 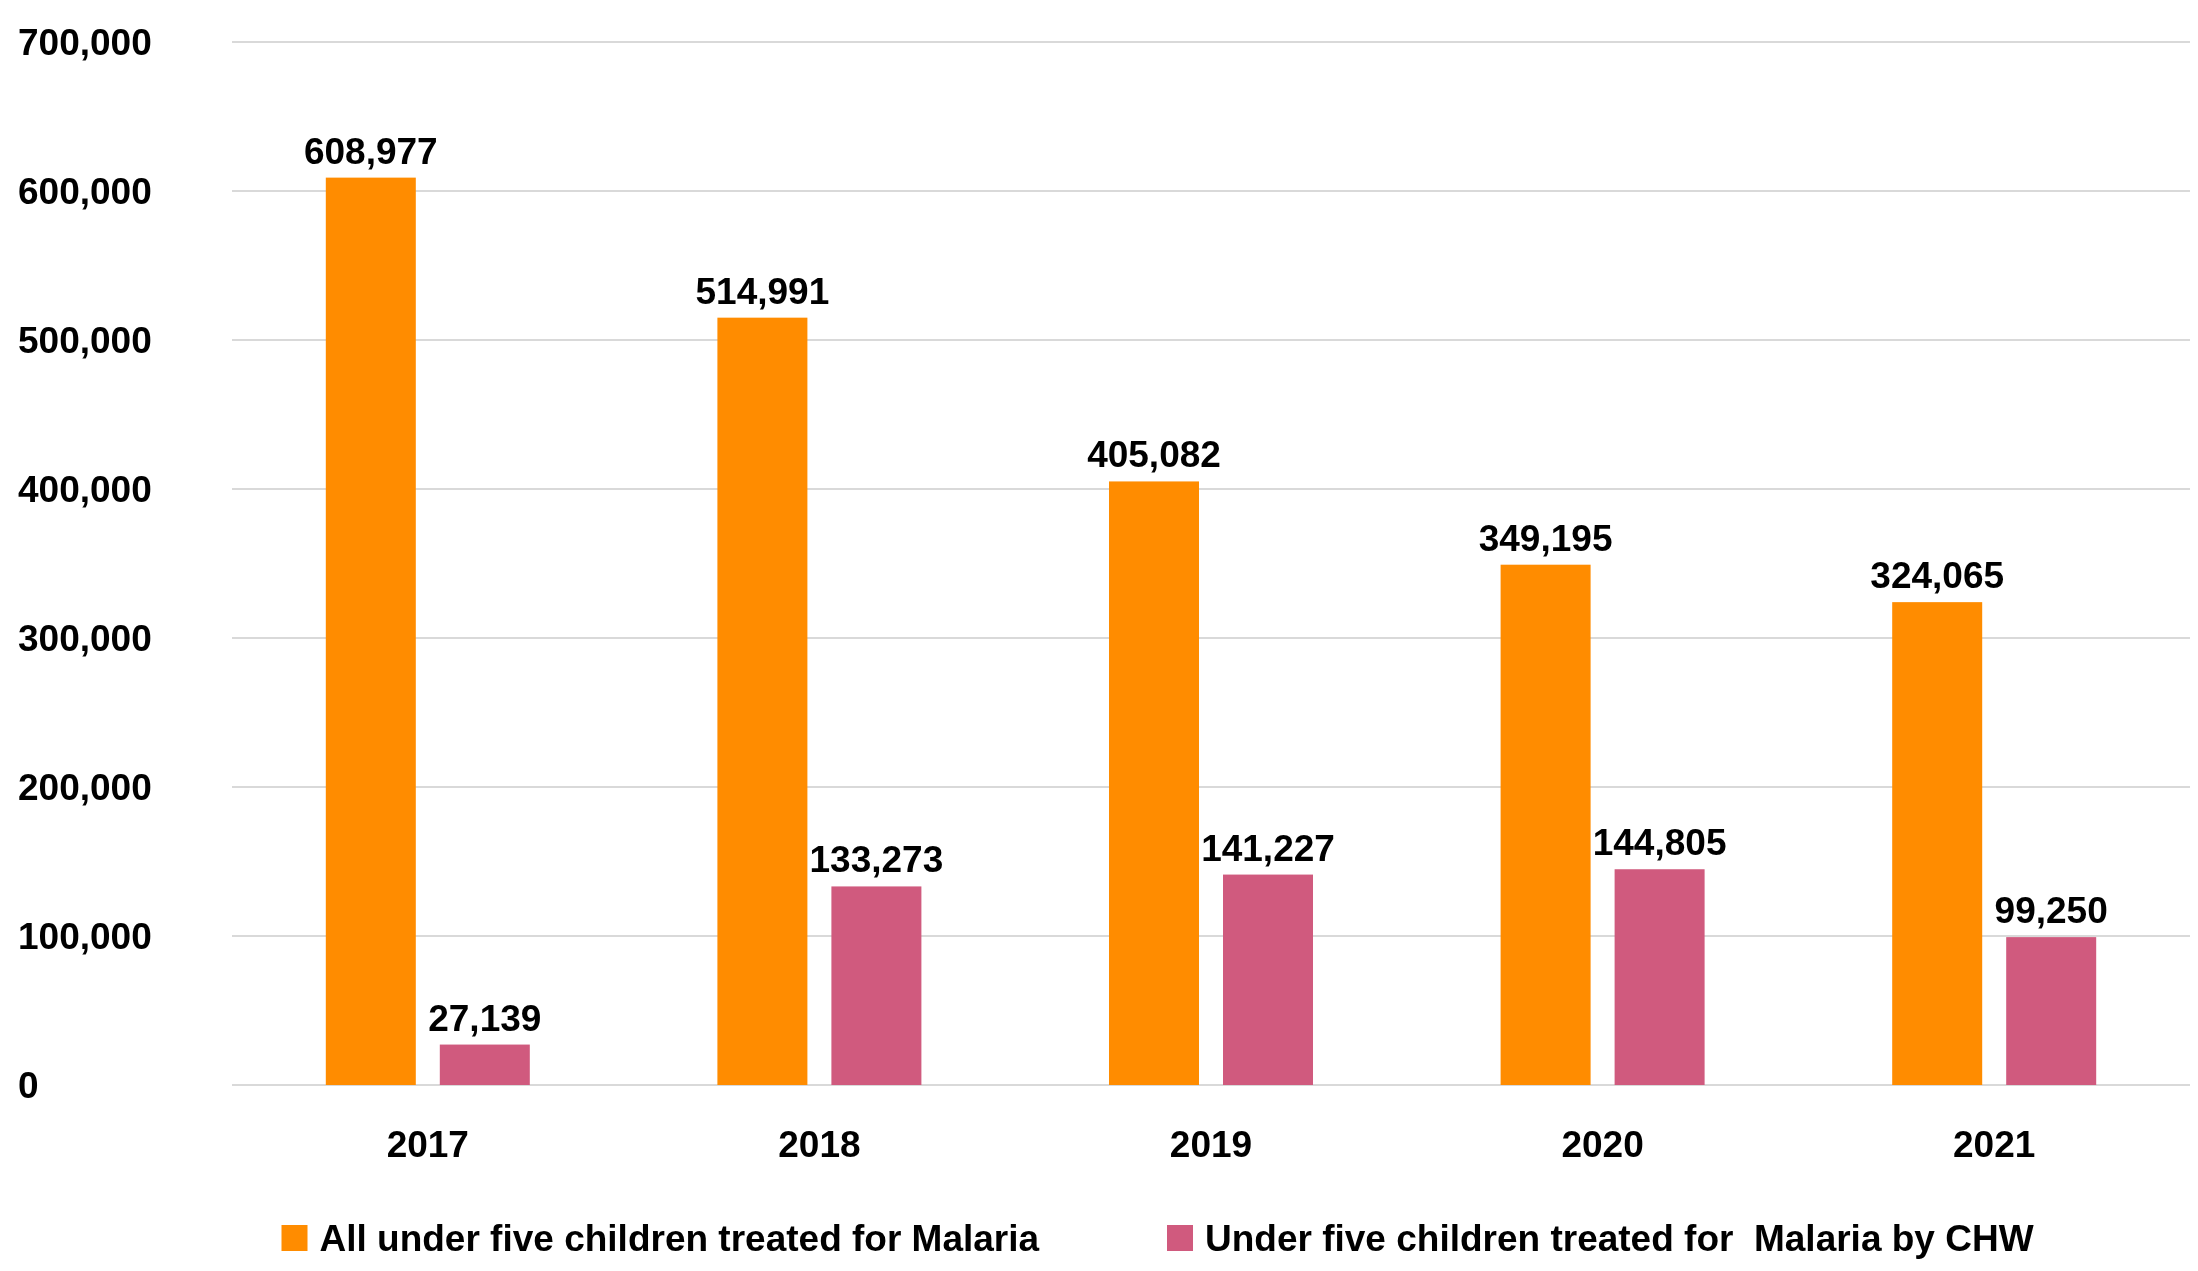 What do you see at coordinates (1602, 1144) in the screenshot?
I see `x-tick-label: 2020` at bounding box center [1602, 1144].